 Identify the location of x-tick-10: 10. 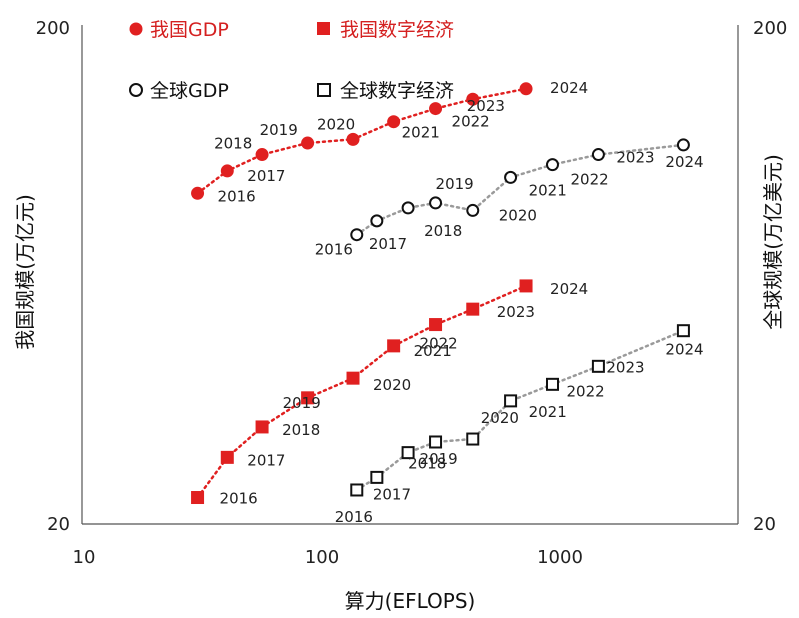
(84, 557).